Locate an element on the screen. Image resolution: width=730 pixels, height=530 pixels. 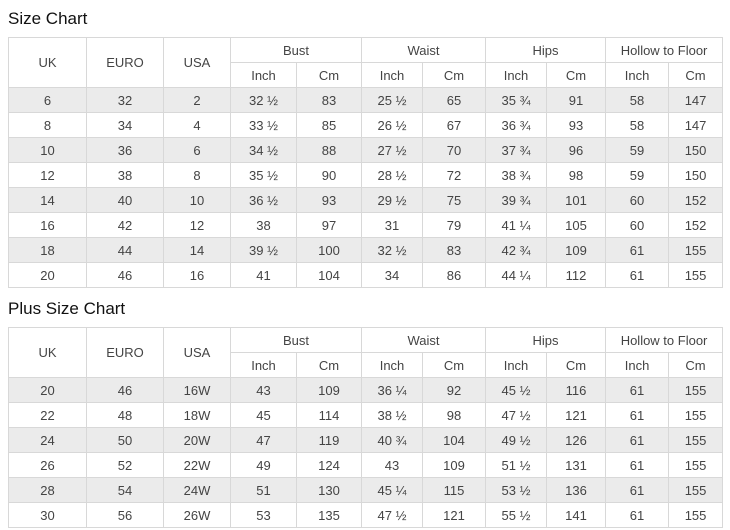
table-row: 12 38 8 35 ½ 90 28 ½ 72 38 ¾ 98 59 150 is located at coordinates (366, 175).